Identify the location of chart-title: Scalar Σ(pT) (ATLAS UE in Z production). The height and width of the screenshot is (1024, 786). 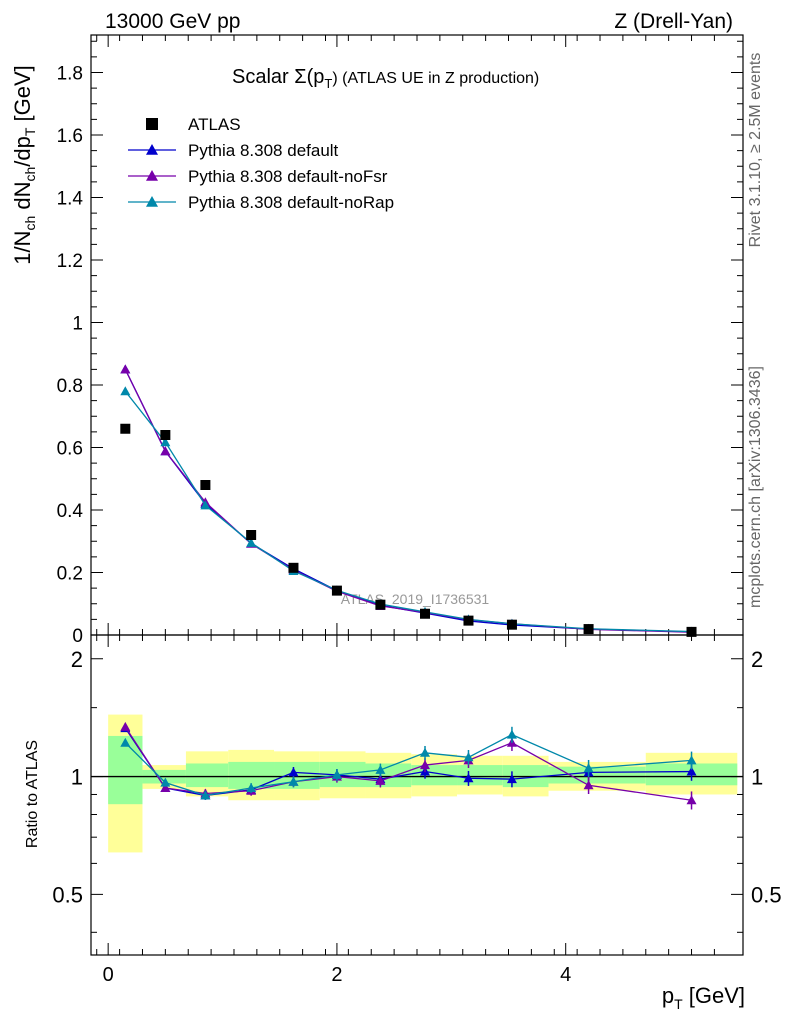
(385, 78).